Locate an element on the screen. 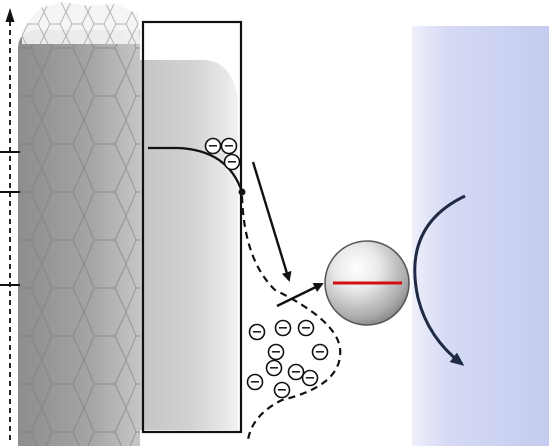 The image size is (549, 446). surface-electrons: − −− is located at coordinates (222, 154).